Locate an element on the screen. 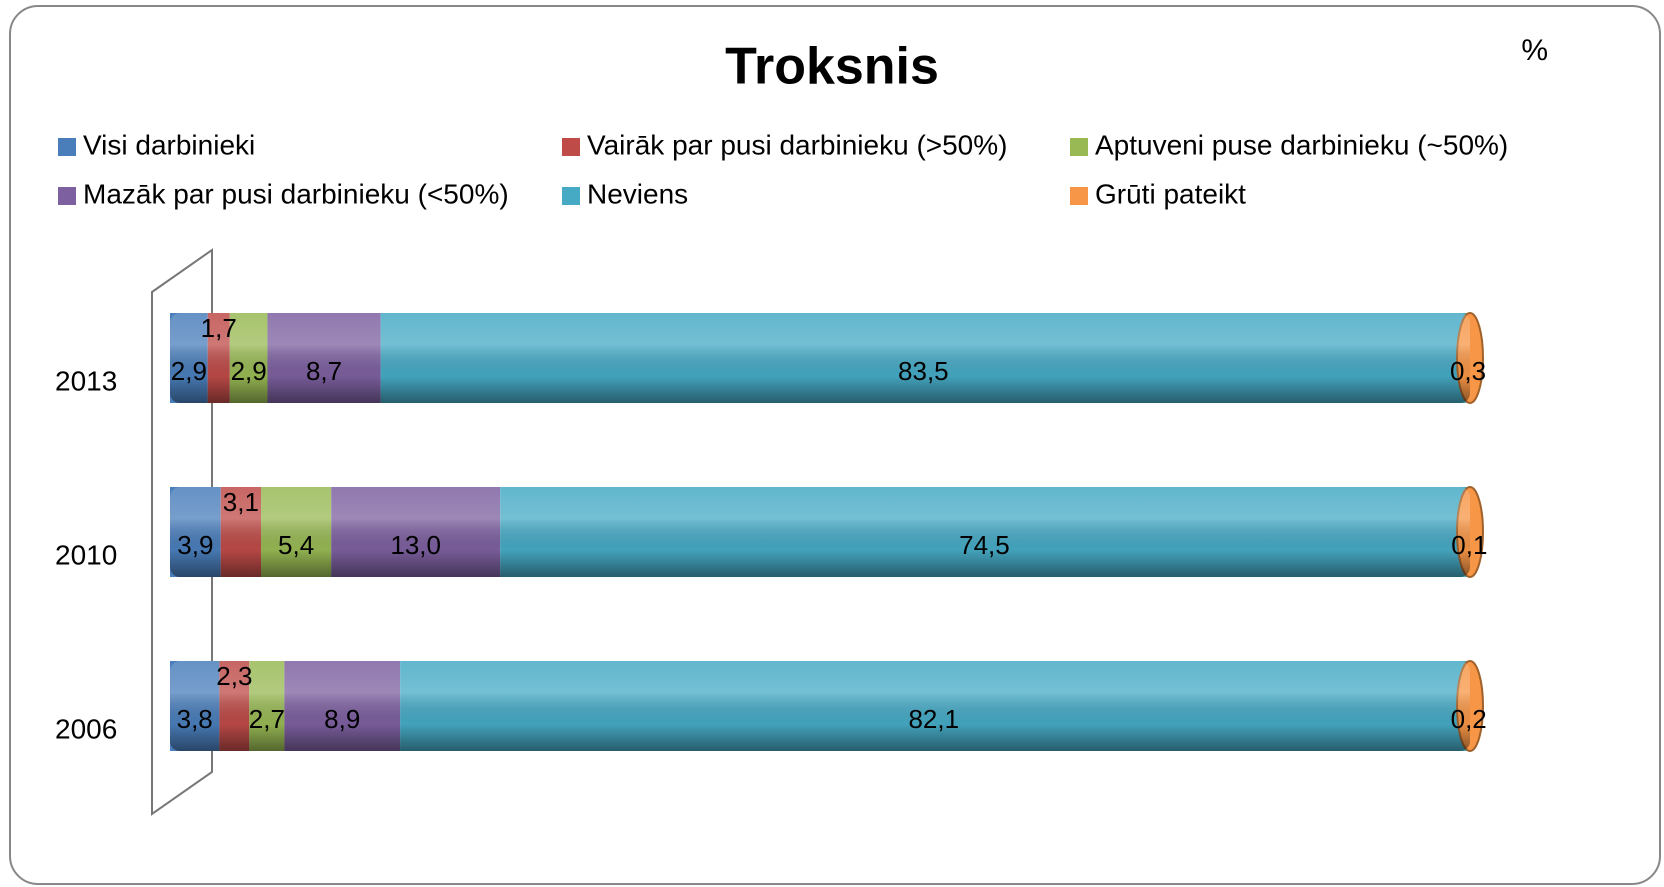 Image resolution: width=1664 pixels, height=887 pixels. data-label: 13,0 is located at coordinates (415, 545).